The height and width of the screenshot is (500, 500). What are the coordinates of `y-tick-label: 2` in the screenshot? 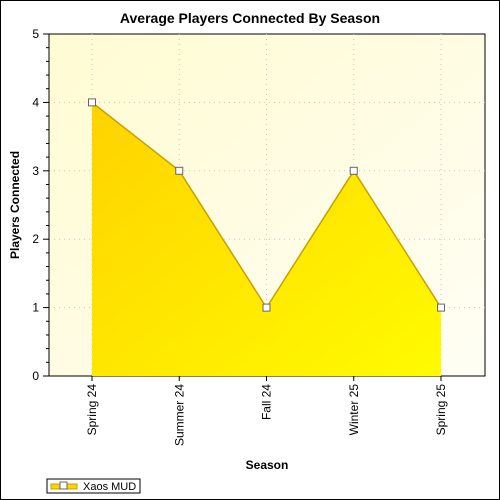 It's located at (35, 239).